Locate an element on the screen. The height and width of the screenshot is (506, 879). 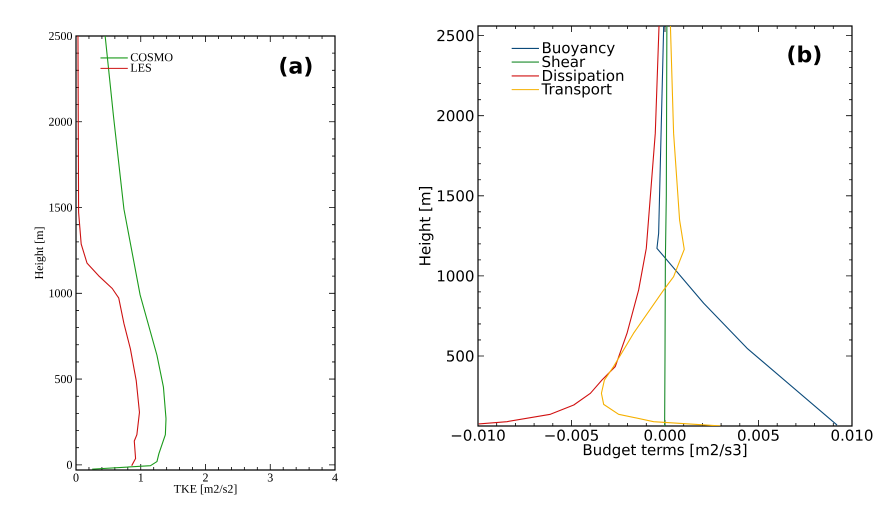
x-tick-label: 1 is located at coordinates (141, 478).